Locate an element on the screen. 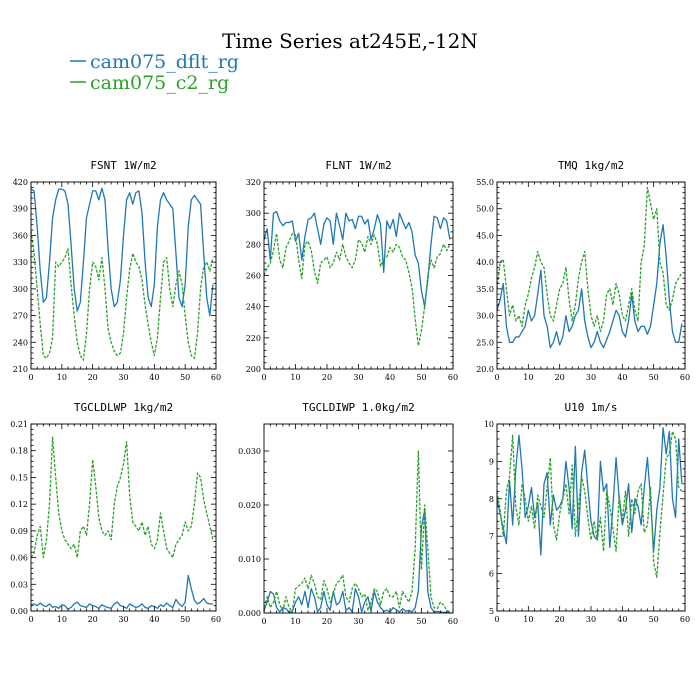 This screenshot has height=700, width=700. x-tick-label-u10-50: 50 is located at coordinates (654, 619).